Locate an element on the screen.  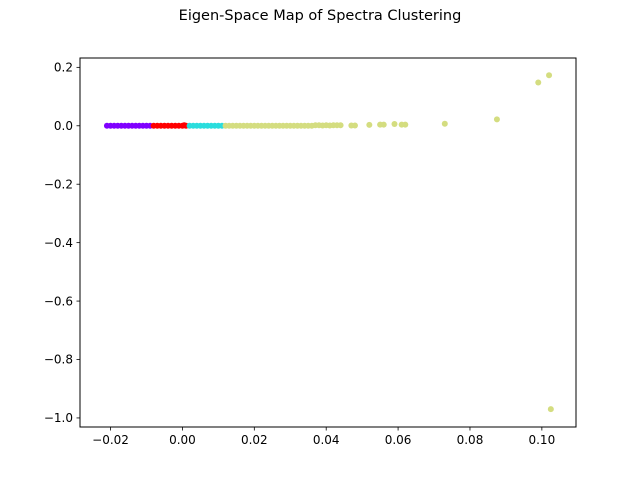
y-tick-label: −0.4 is located at coordinates (58, 243).